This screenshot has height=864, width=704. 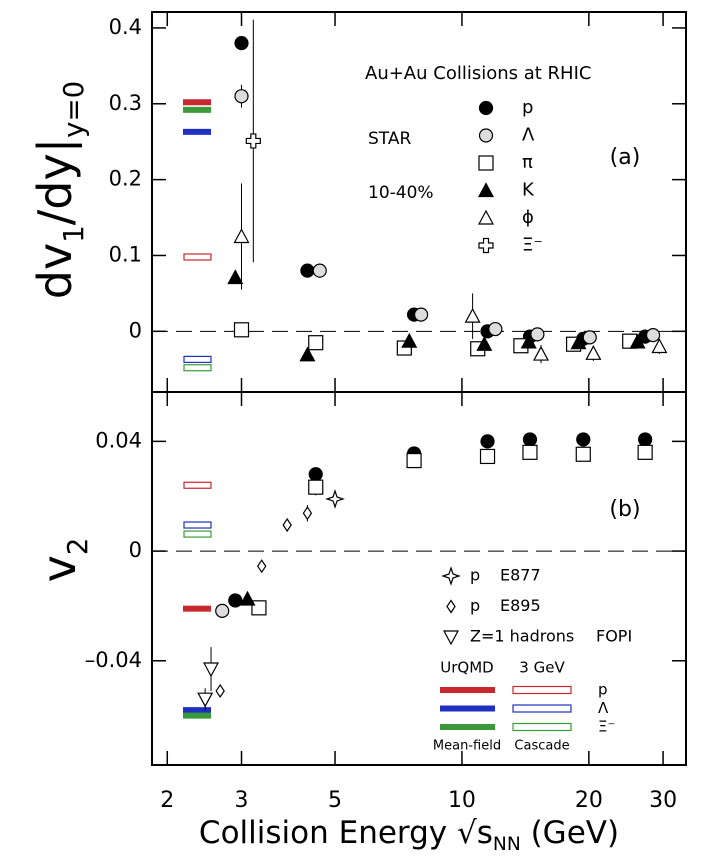 I want to click on panel-label: (b), so click(x=624, y=509).